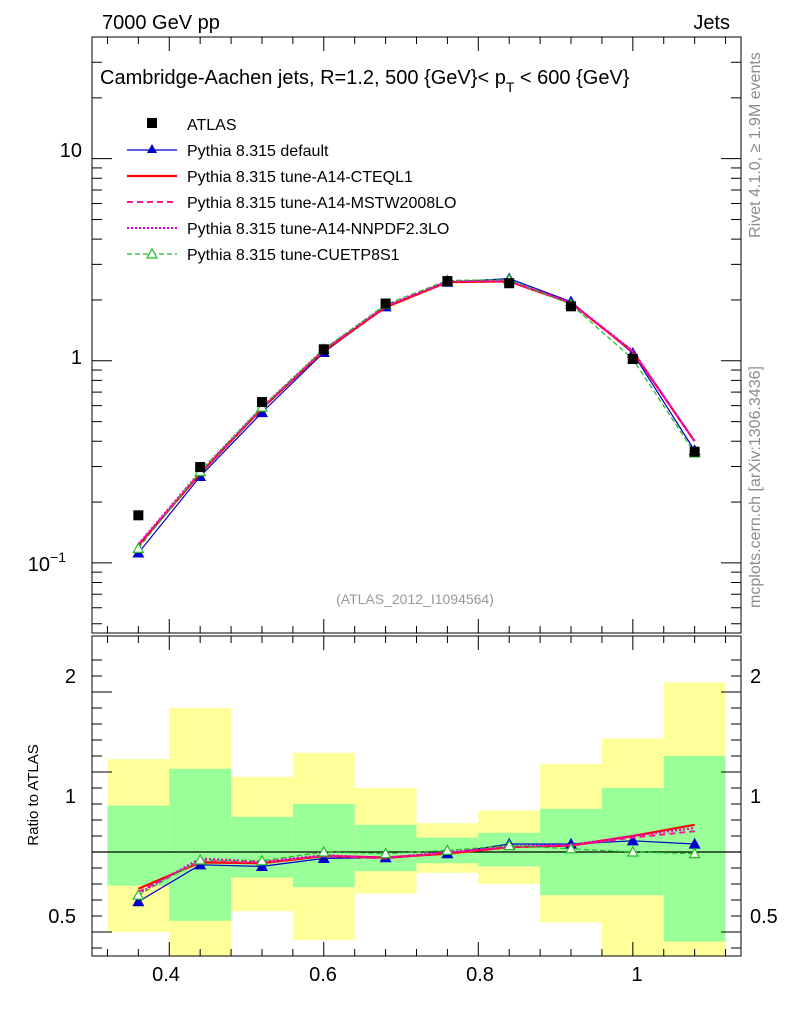 This screenshot has width=786, height=1024. What do you see at coordinates (300, 177) in the screenshot?
I see `legend-label-cteql1: Pythia 8.315 tune-A14-CTEQL1` at bounding box center [300, 177].